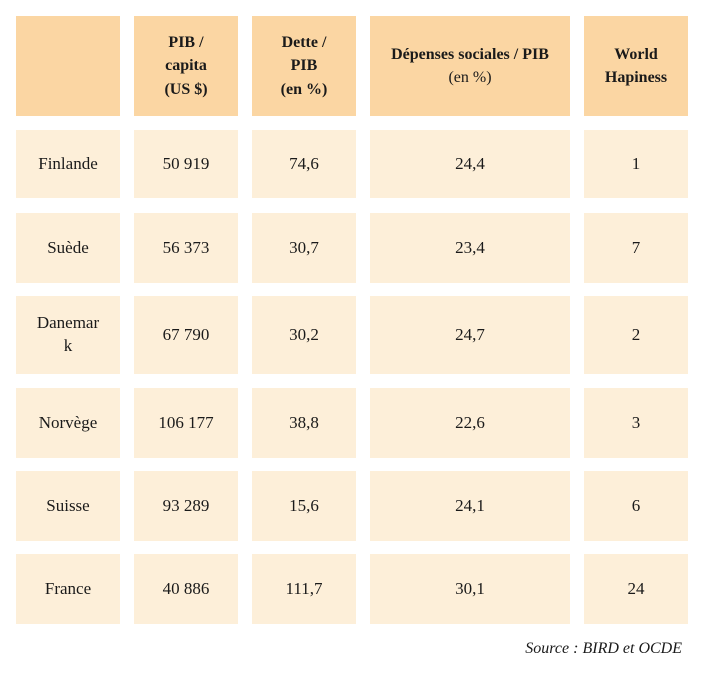  Describe the element at coordinates (68, 66) in the screenshot. I see `header-corner` at that location.